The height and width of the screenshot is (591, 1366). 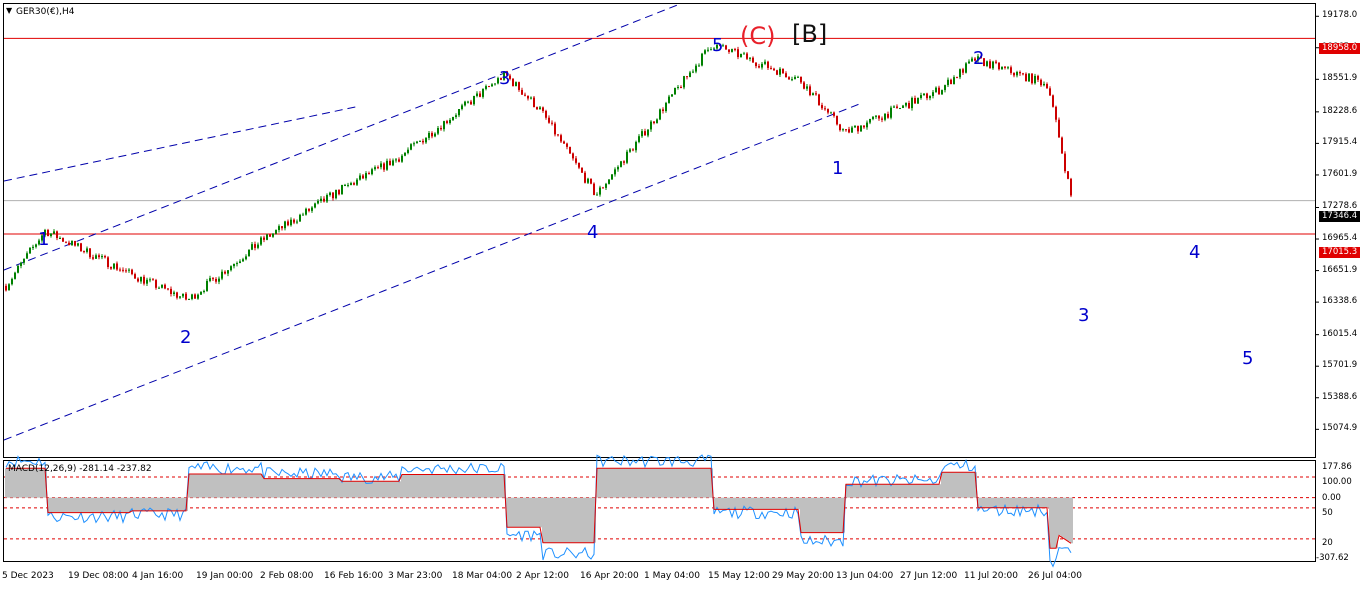 What do you see at coordinates (1055, 576) in the screenshot?
I see `time-tick: 26 Jul 04:00` at bounding box center [1055, 576].